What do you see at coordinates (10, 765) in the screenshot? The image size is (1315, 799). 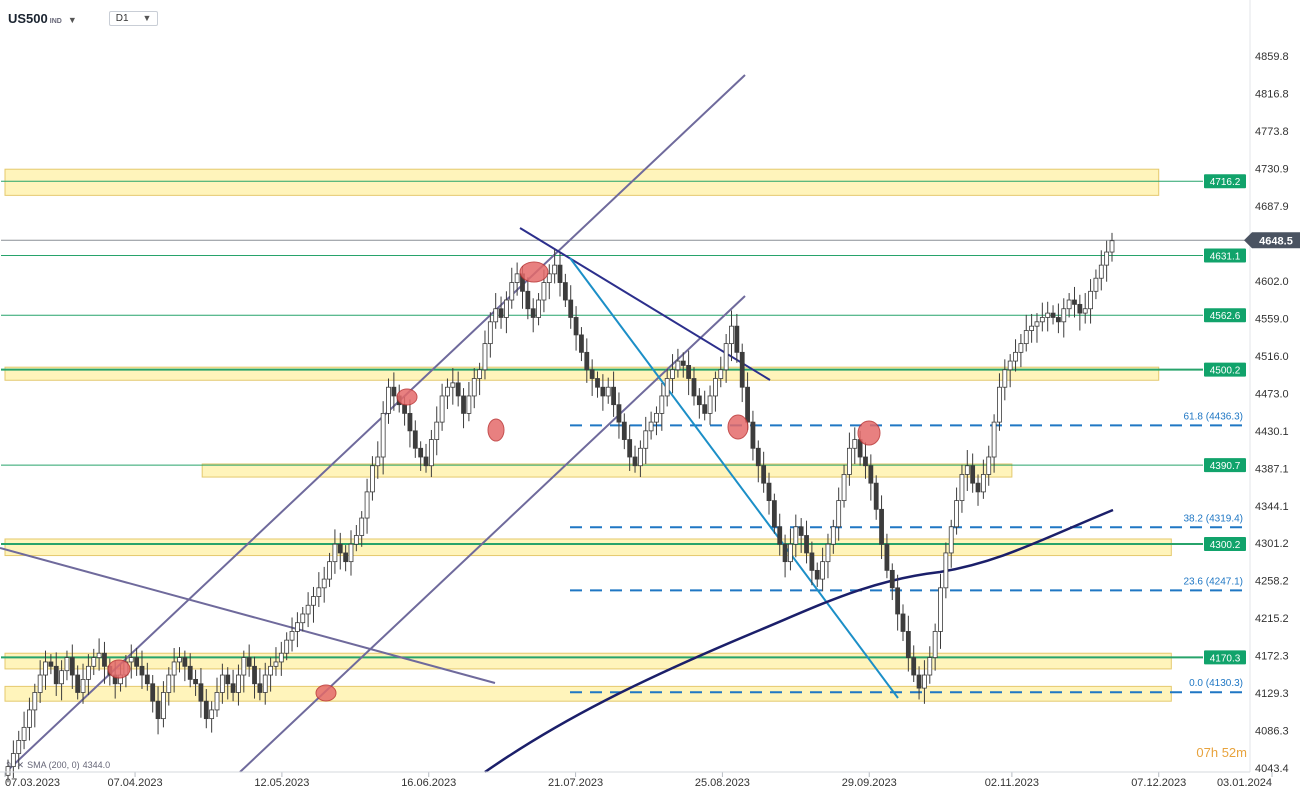 I see `sma-settings-icon: ✎` at bounding box center [10, 765].